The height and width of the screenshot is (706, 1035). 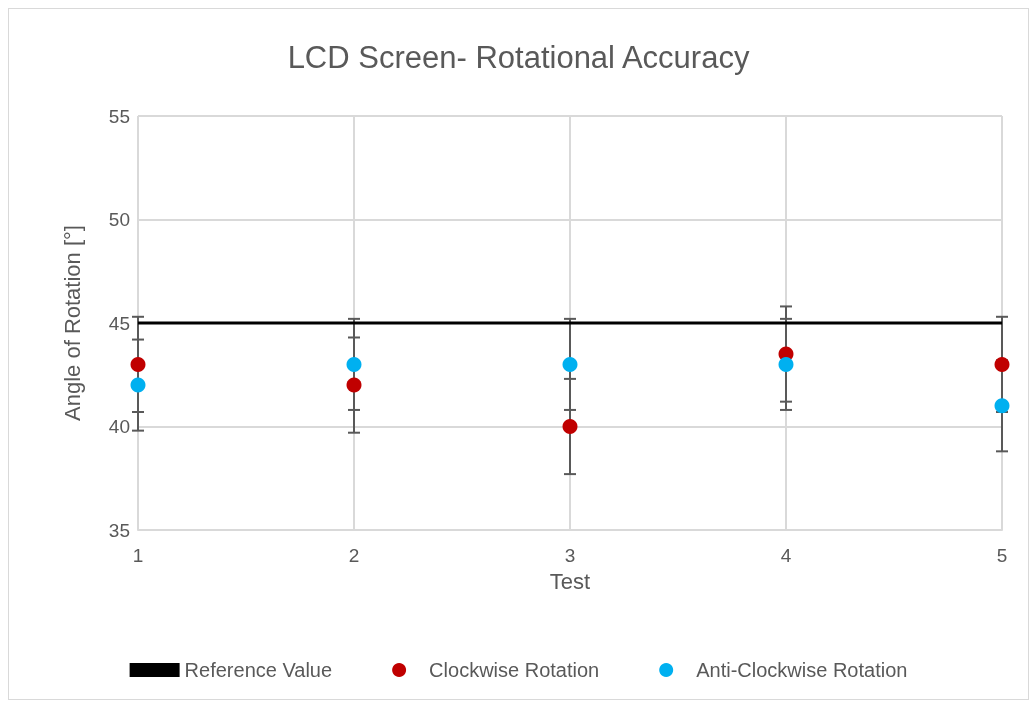 What do you see at coordinates (119, 426) in the screenshot?
I see `y-tick-label: 40` at bounding box center [119, 426].